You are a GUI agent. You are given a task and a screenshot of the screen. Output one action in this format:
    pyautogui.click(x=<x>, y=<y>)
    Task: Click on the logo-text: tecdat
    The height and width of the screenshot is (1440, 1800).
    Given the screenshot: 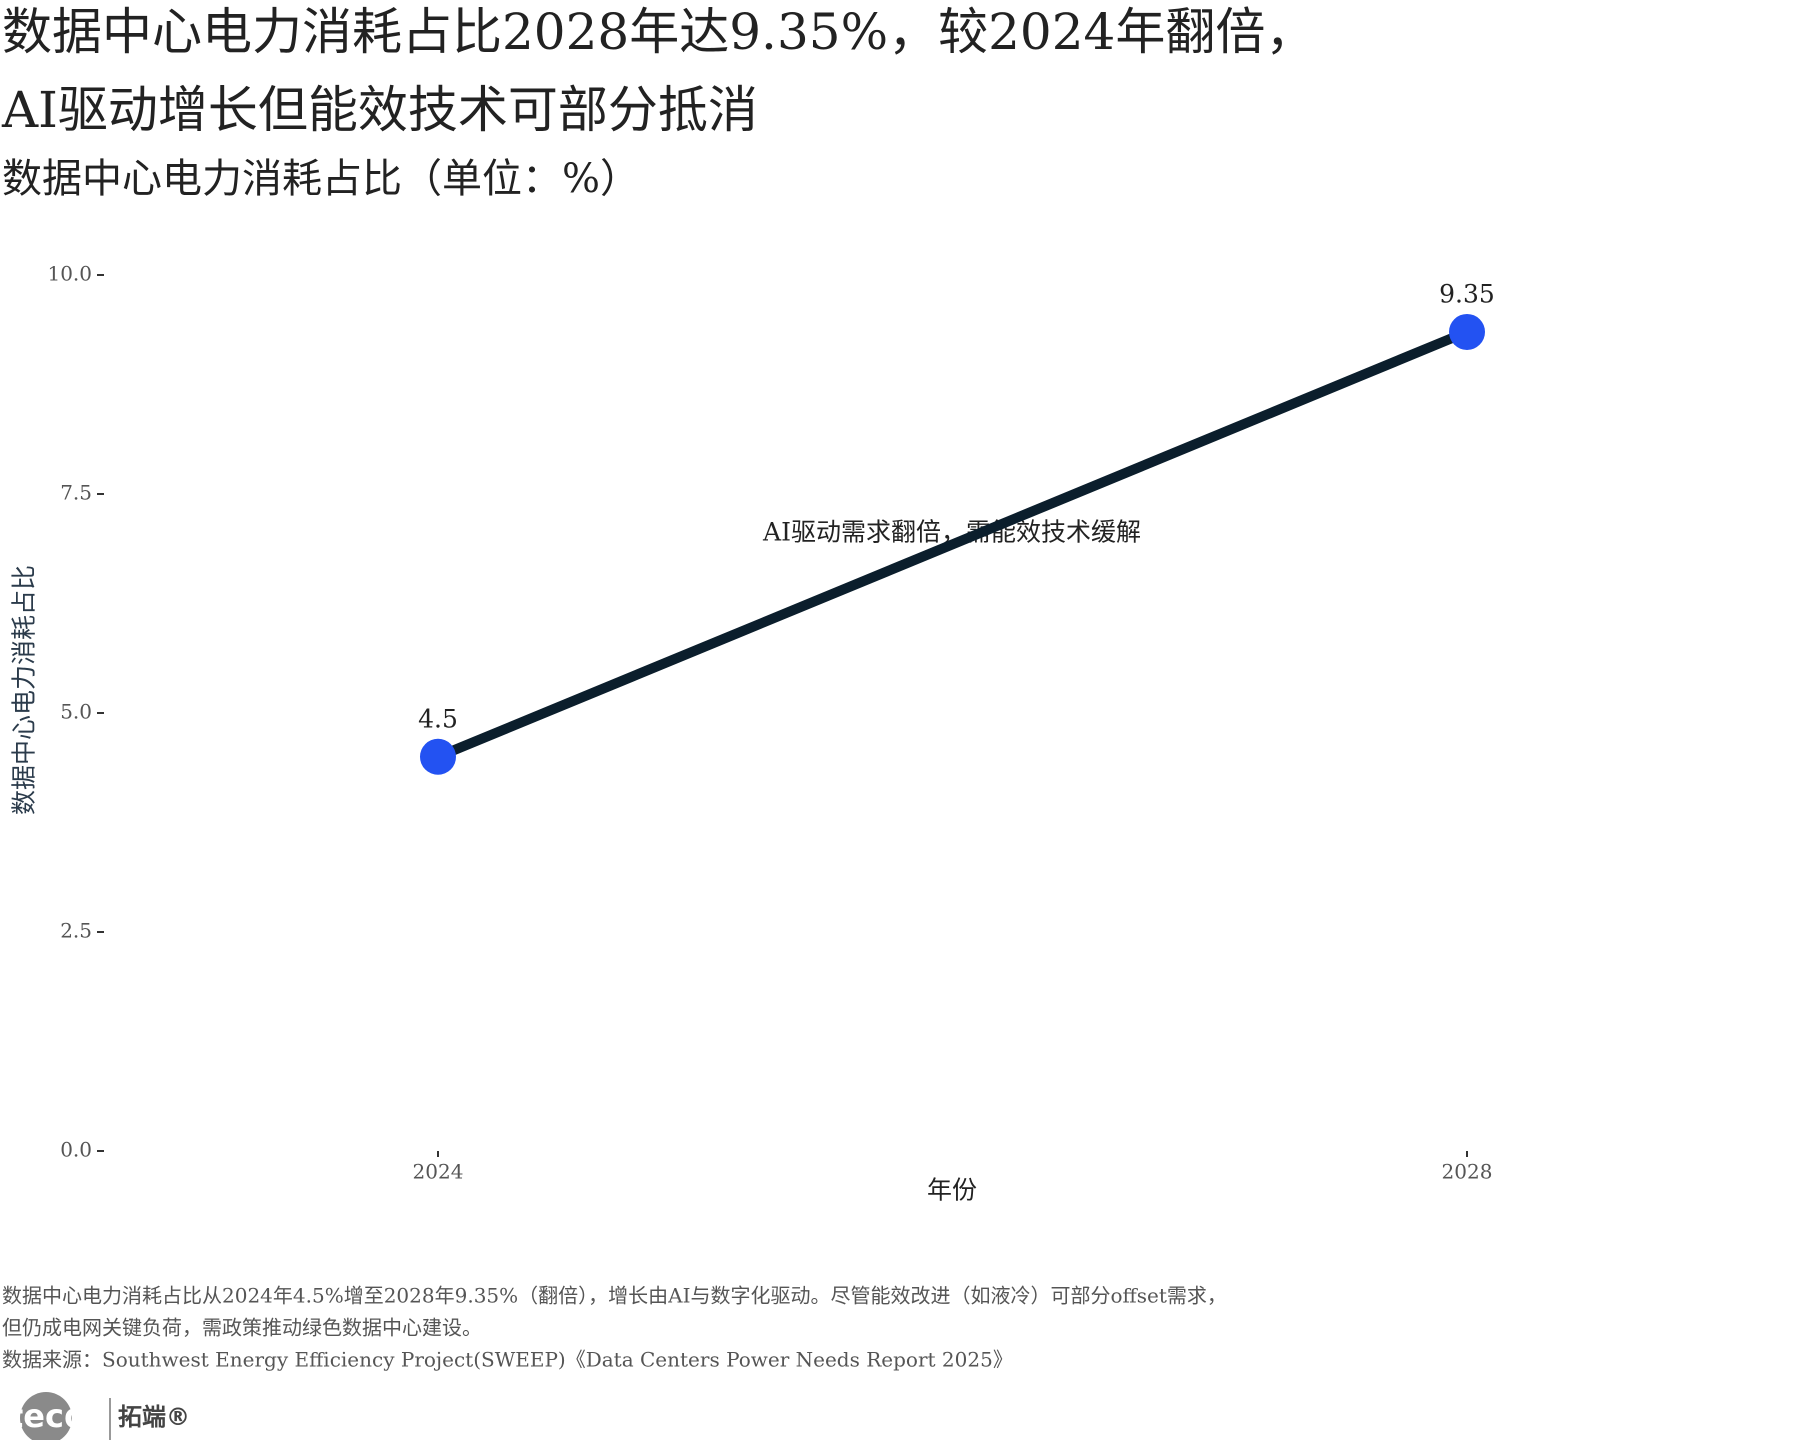 What is the action you would take?
    pyautogui.click(x=66, y=1416)
    